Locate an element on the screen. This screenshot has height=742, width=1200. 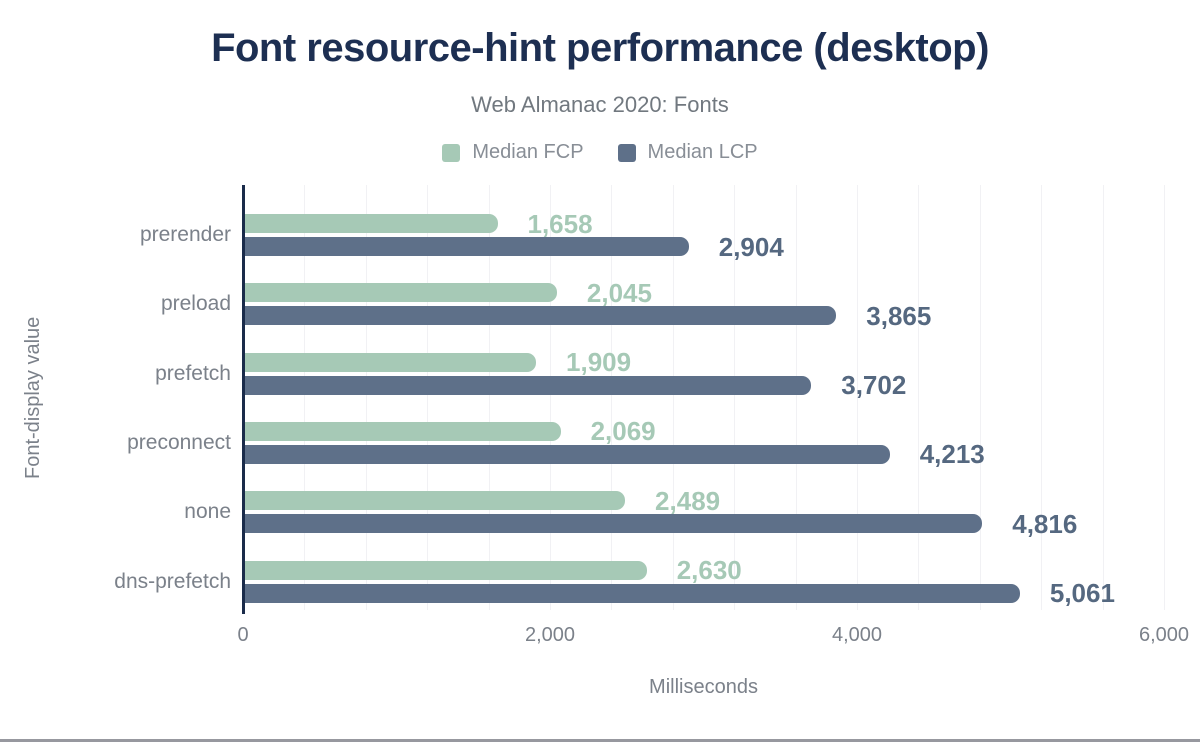
bar-value-label: 3,702 is located at coordinates (874, 385).